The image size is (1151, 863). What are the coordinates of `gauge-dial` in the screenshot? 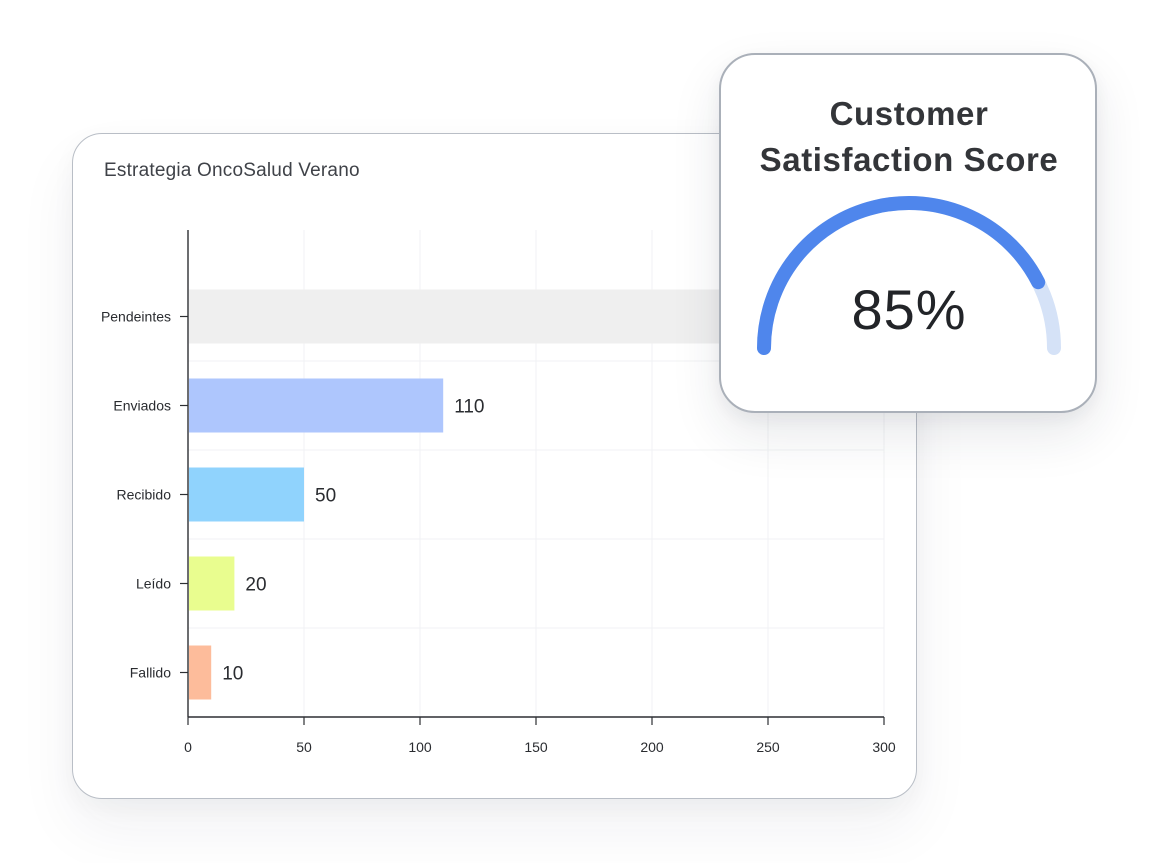 It's located at (909, 275).